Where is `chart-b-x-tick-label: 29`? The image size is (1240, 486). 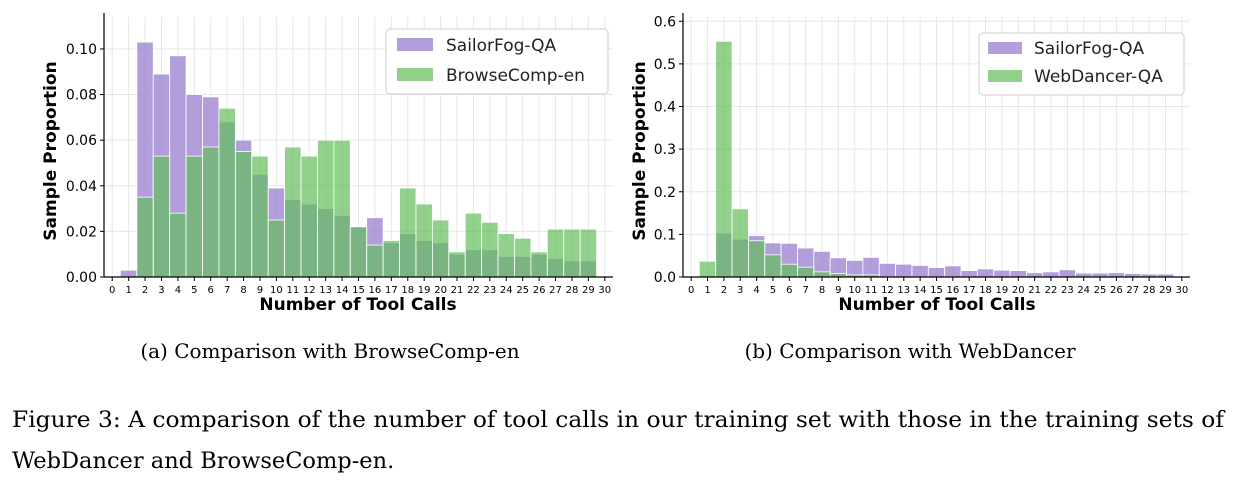
chart-b-x-tick-label: 29 is located at coordinates (1165, 290).